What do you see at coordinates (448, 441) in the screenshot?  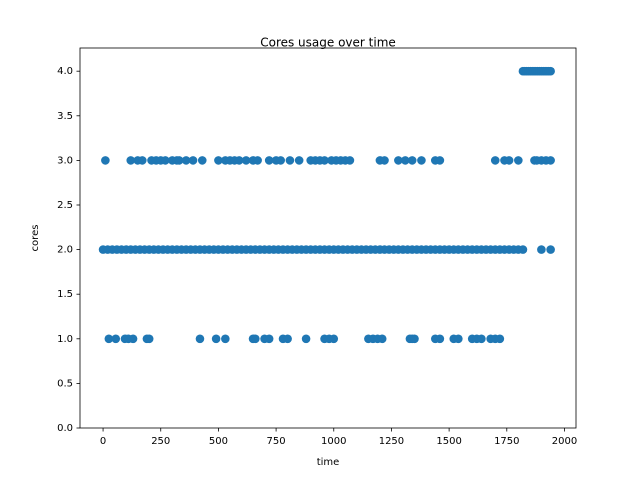 I see `x-tick-label: 1500` at bounding box center [448, 441].